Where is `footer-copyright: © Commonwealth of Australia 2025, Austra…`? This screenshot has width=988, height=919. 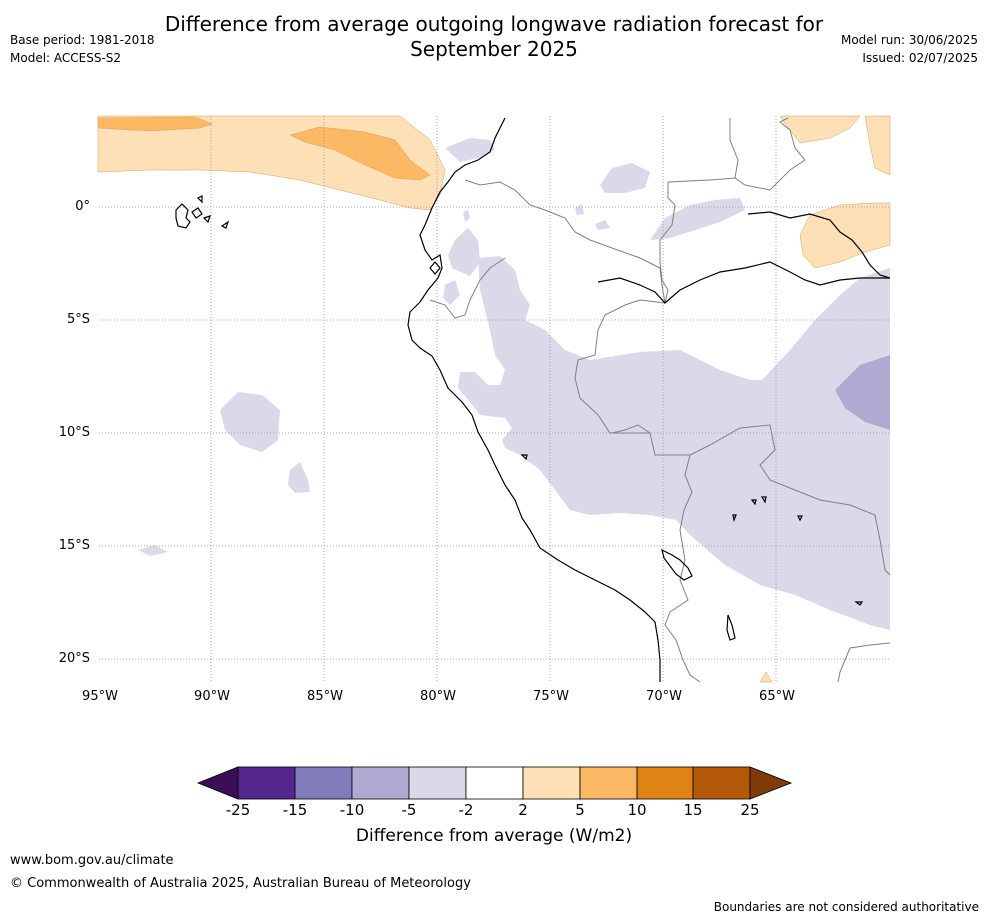
footer-copyright: © Commonwealth of Australia 2025, Austra… is located at coordinates (240, 883).